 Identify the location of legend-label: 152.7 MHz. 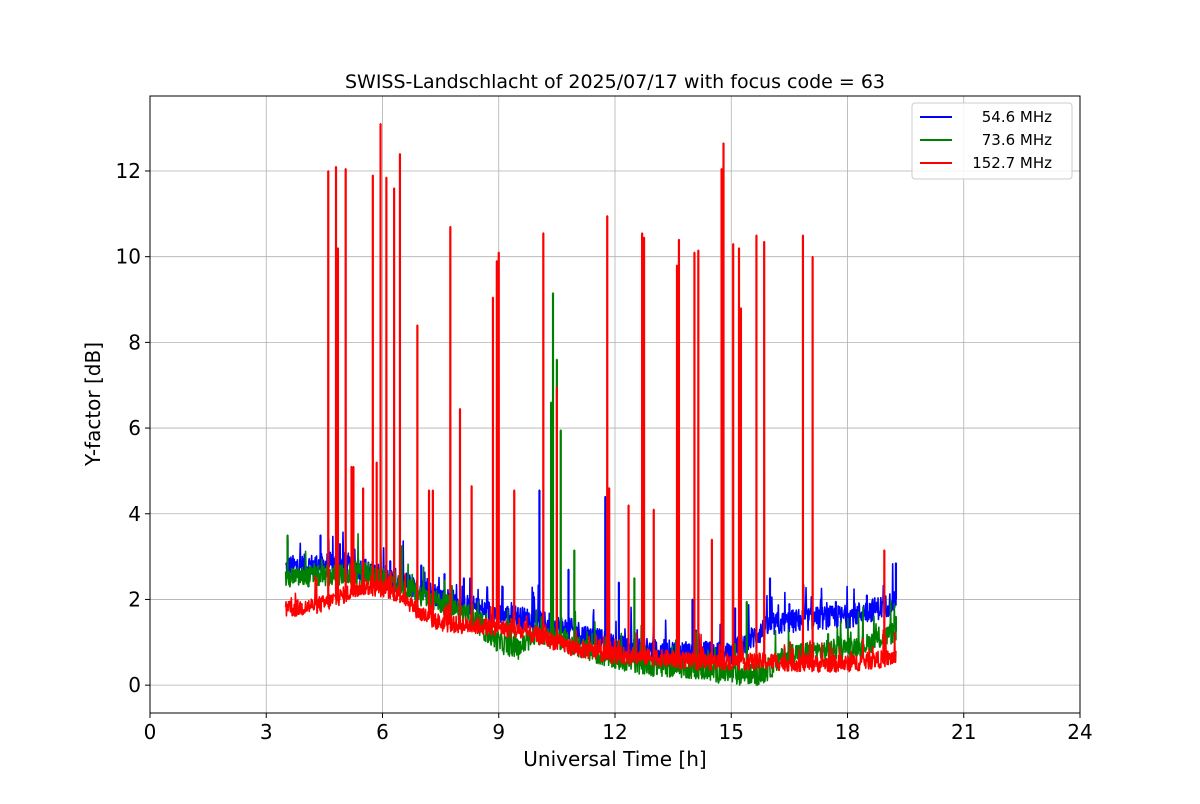
(1012, 163).